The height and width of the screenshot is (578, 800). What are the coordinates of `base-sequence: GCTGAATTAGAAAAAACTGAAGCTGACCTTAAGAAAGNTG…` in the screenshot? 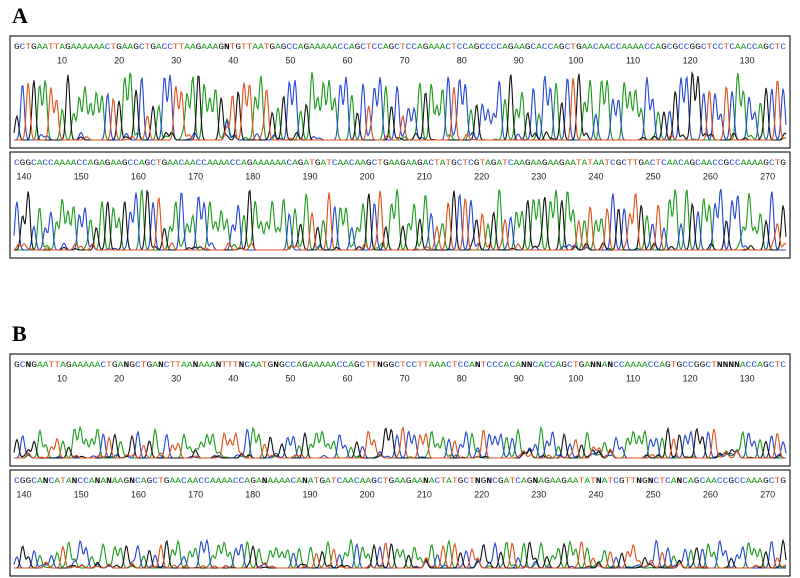 It's located at (400, 47).